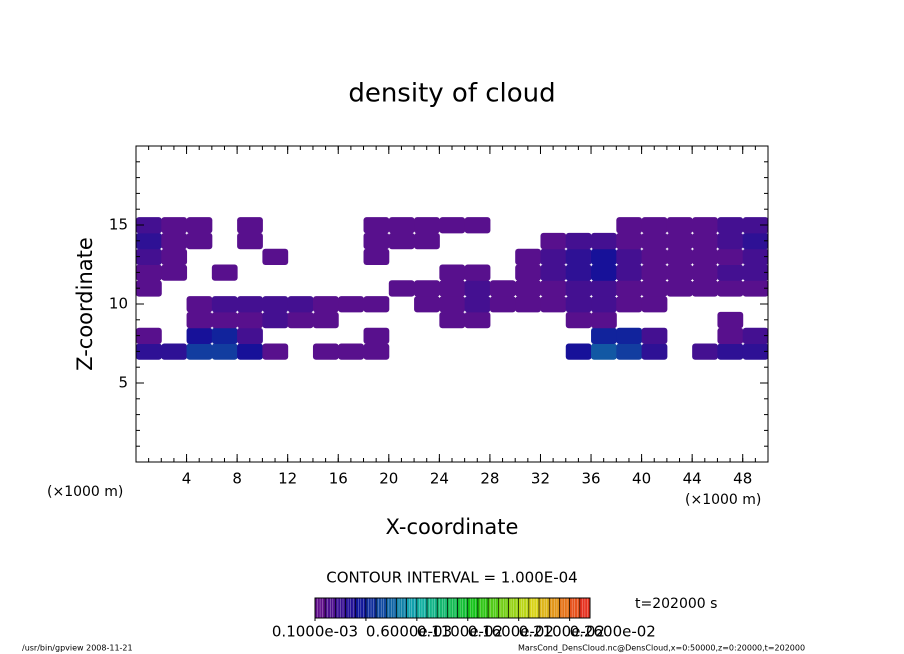 Image resolution: width=904 pixels, height=654 pixels. I want to click on x-tick-label: 28, so click(489, 479).